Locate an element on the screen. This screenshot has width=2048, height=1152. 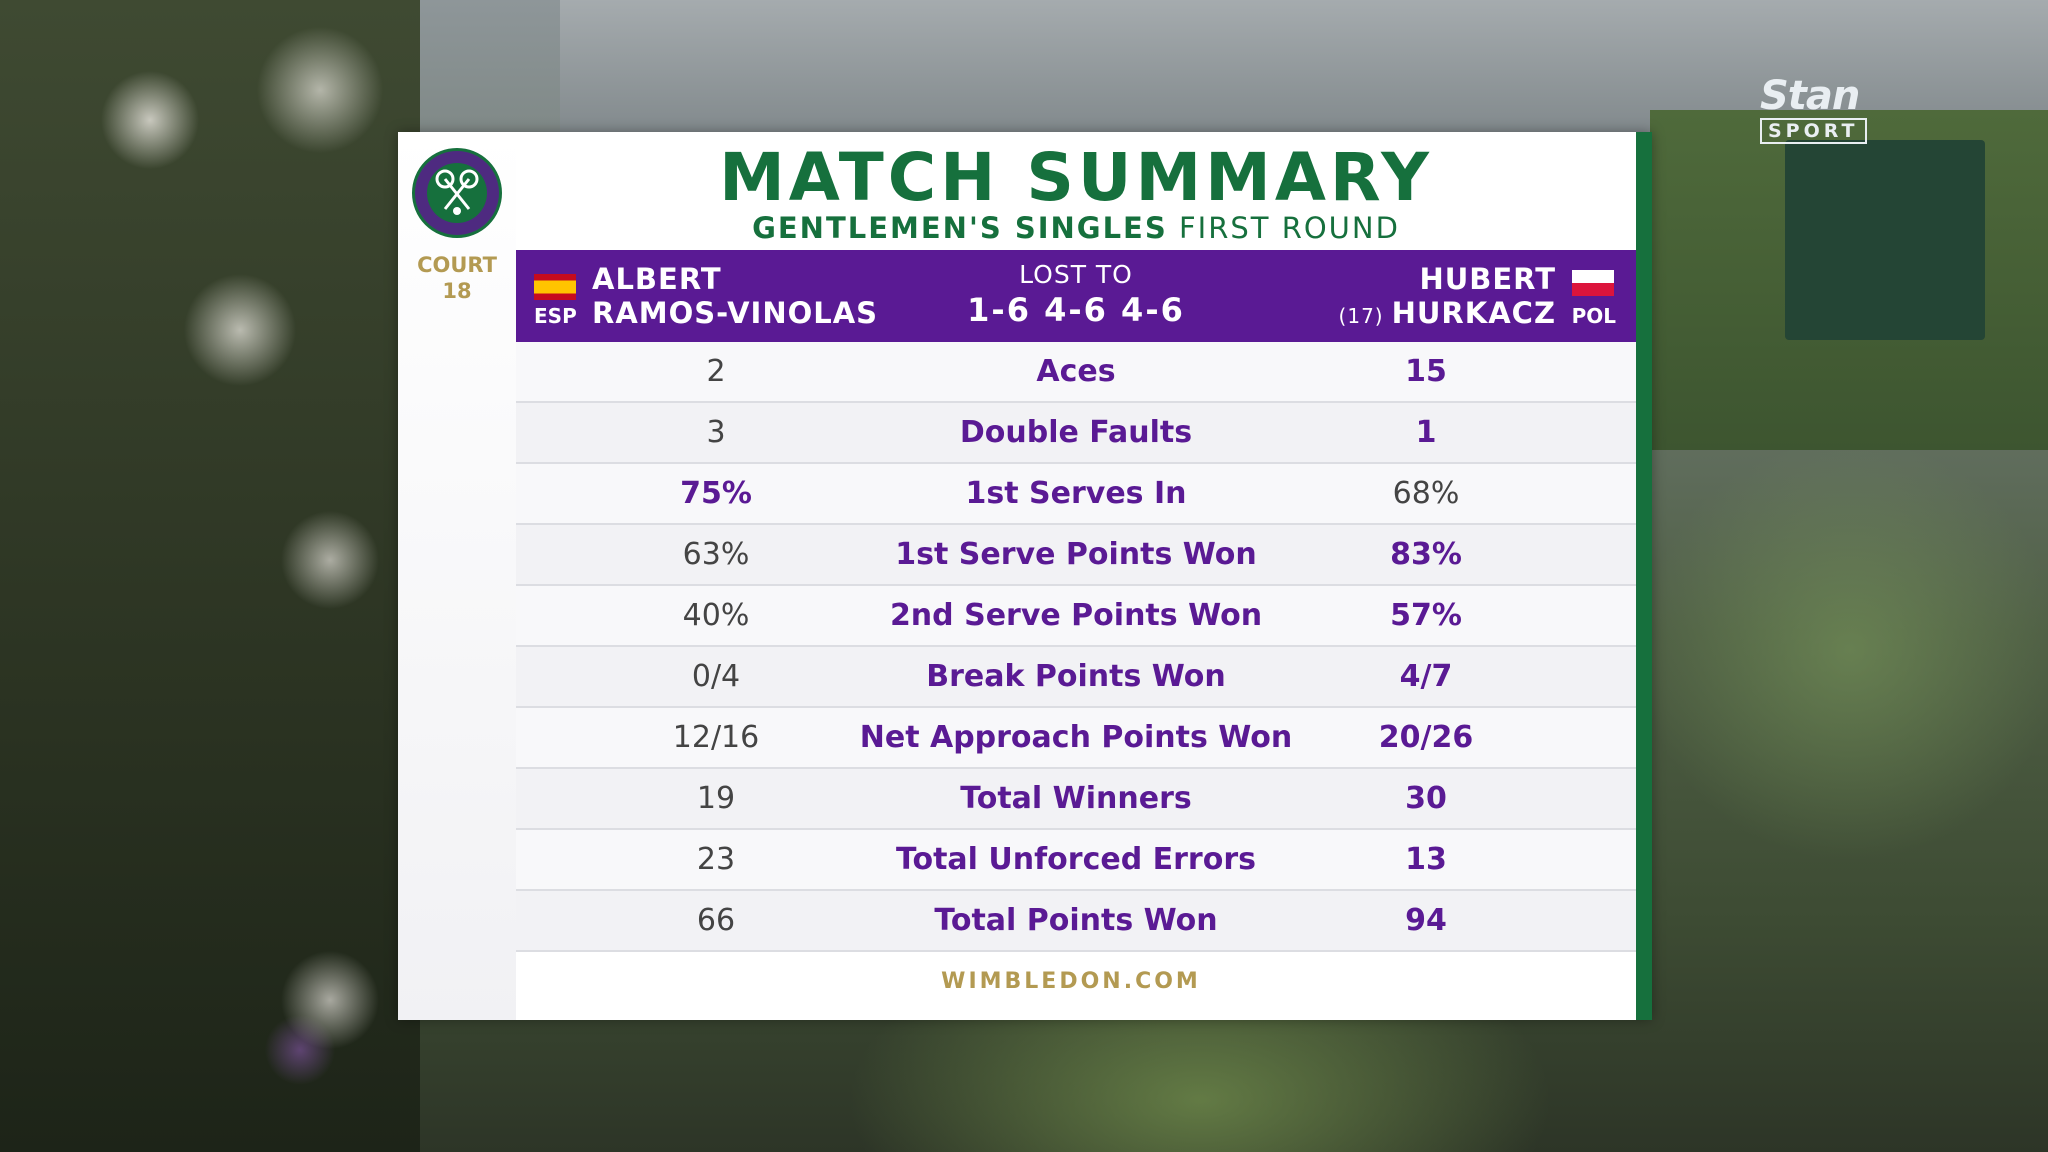
right-player-country: POL is located at coordinates (1593, 316).